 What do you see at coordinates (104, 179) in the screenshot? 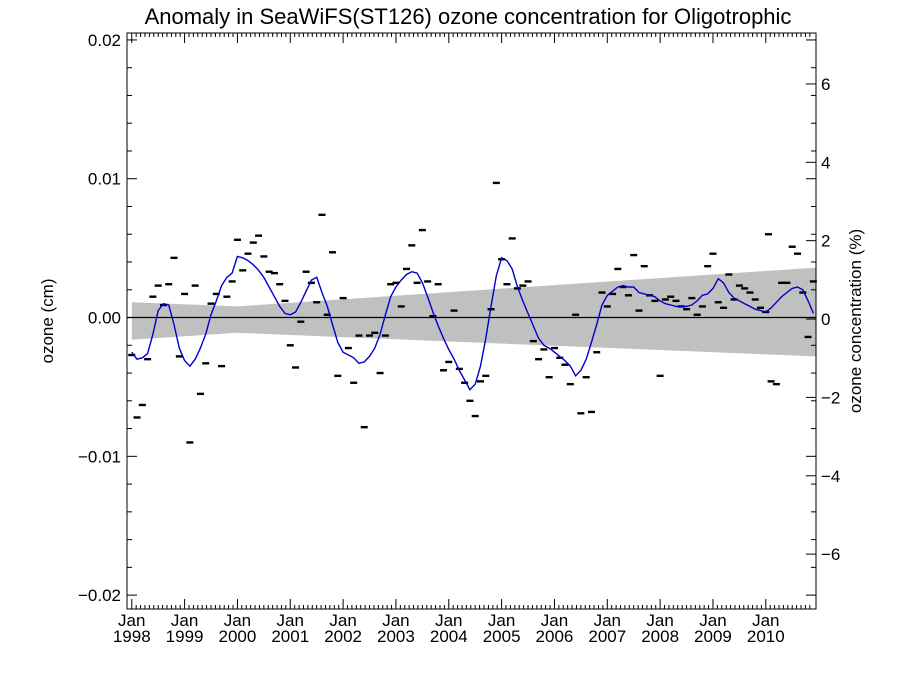
I see `y-tick-label: 0.01` at bounding box center [104, 179].